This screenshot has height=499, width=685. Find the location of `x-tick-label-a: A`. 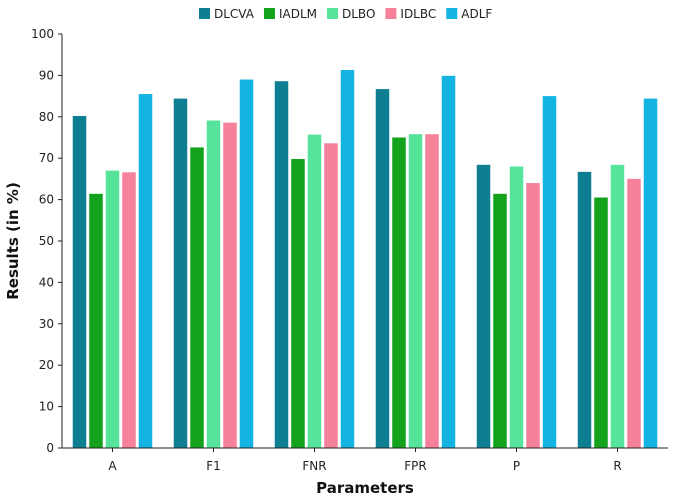

x-tick-label-a: A is located at coordinates (112, 466).